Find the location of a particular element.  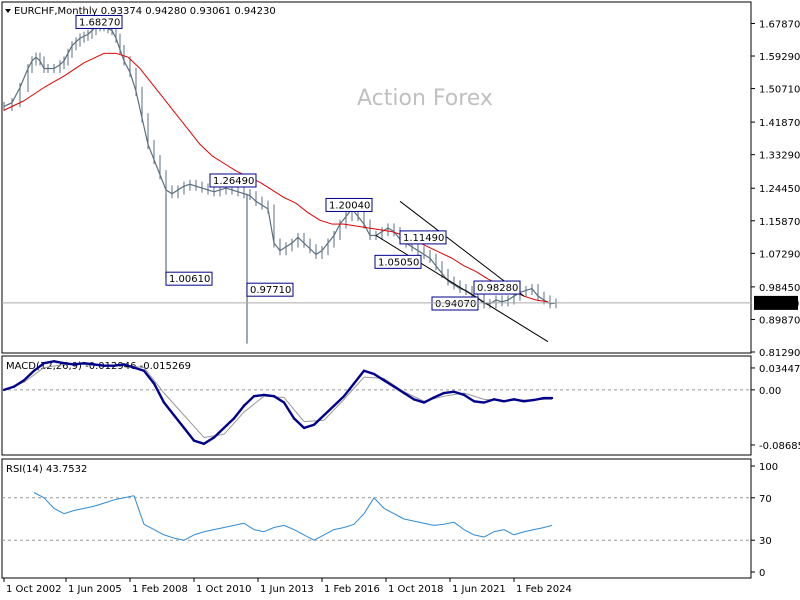

x-tick-label: 1 Feb 2008 is located at coordinates (160, 589).